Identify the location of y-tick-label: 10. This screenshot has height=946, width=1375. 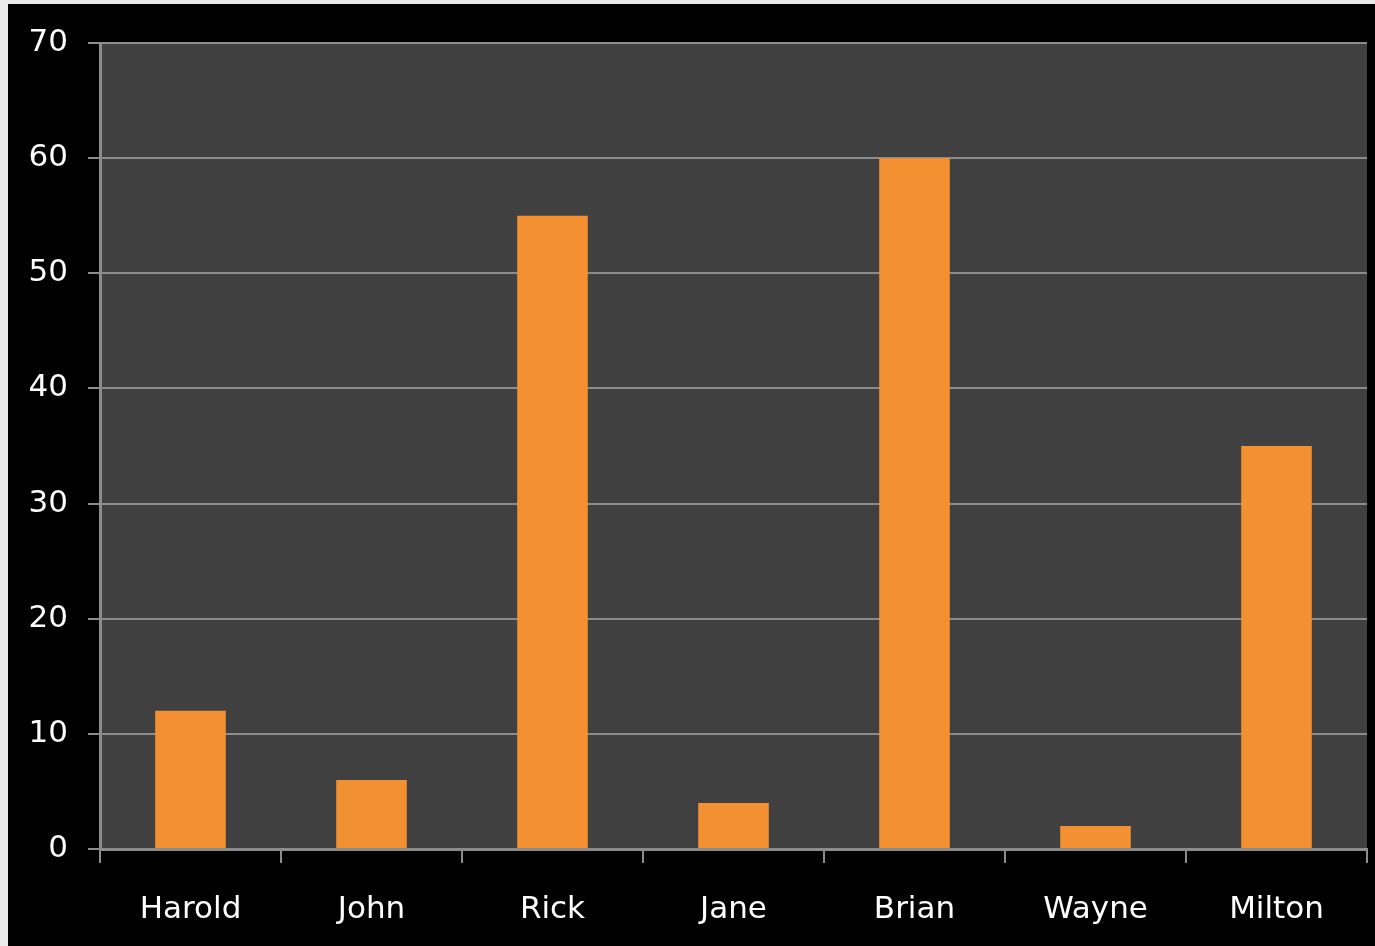
(48, 730).